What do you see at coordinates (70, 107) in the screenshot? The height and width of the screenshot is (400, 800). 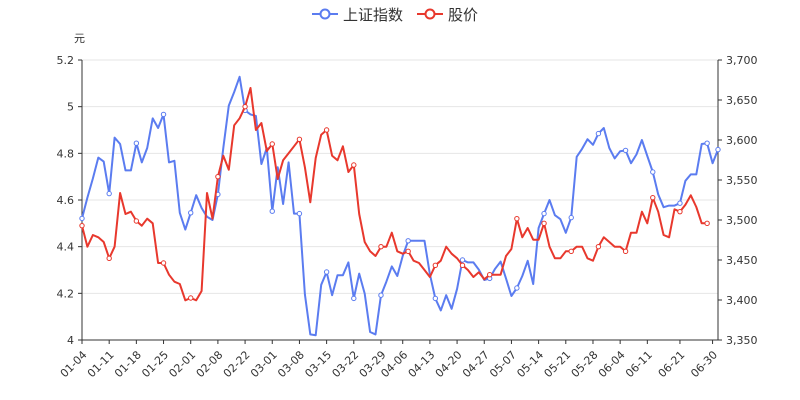 I see `y-left-tick-label: 5` at bounding box center [70, 107].